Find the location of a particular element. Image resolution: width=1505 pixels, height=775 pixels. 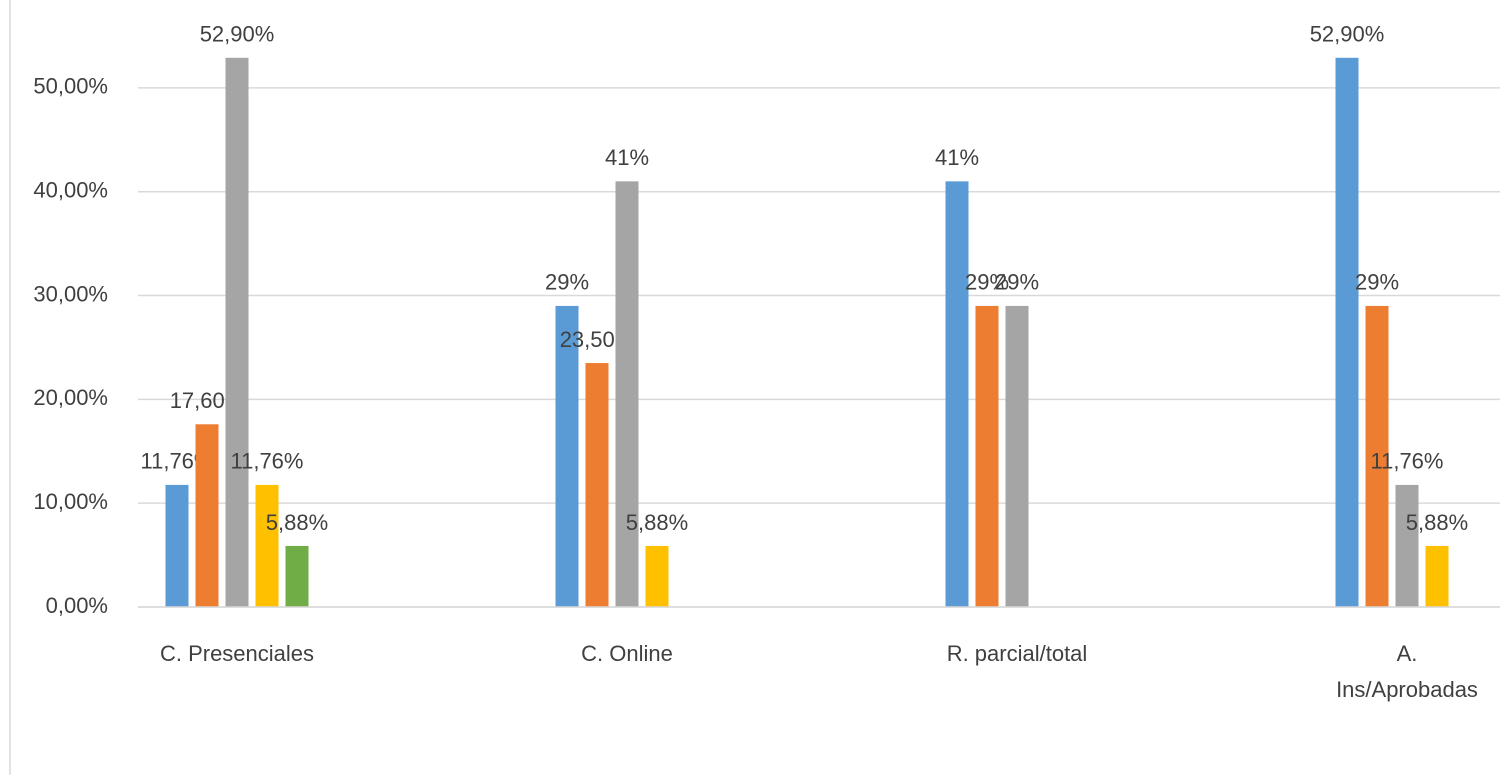

x-tick-label: R. parcial/total is located at coordinates (1017, 653).